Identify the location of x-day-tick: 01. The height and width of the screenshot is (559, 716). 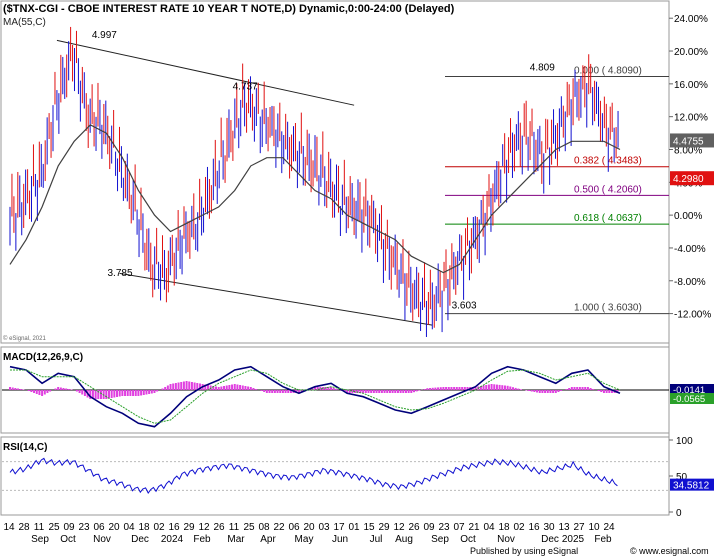
(354, 527).